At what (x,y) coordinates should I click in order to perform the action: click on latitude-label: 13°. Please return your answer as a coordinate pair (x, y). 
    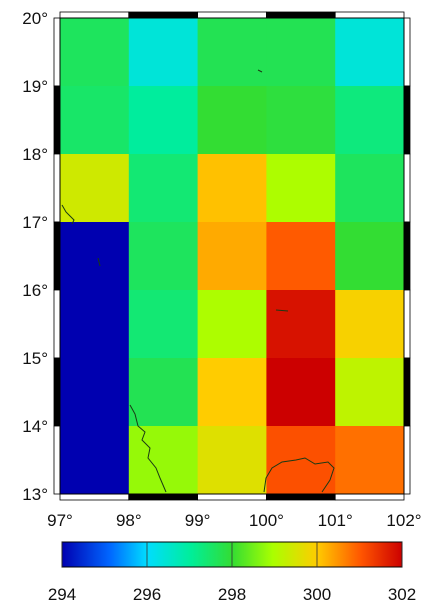
    Looking at the image, I should click on (35, 494).